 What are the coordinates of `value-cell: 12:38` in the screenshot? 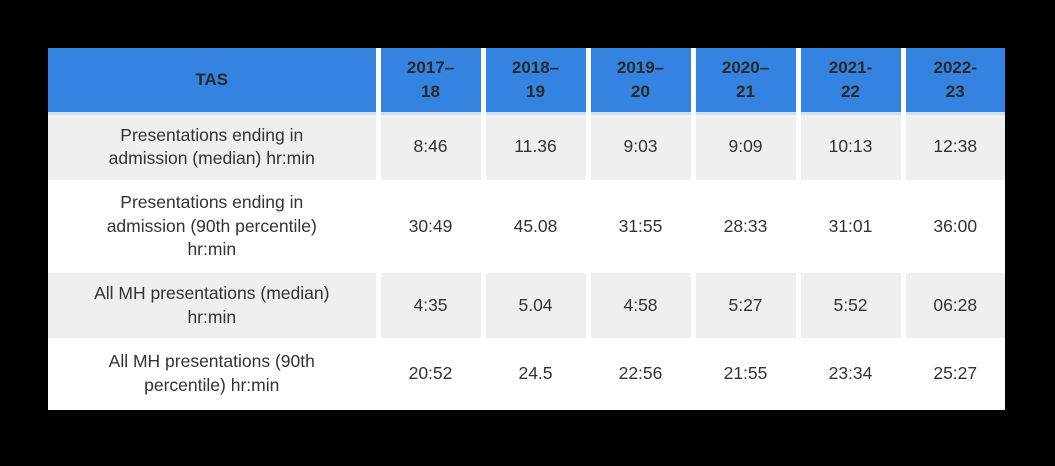 It's located at (952, 146).